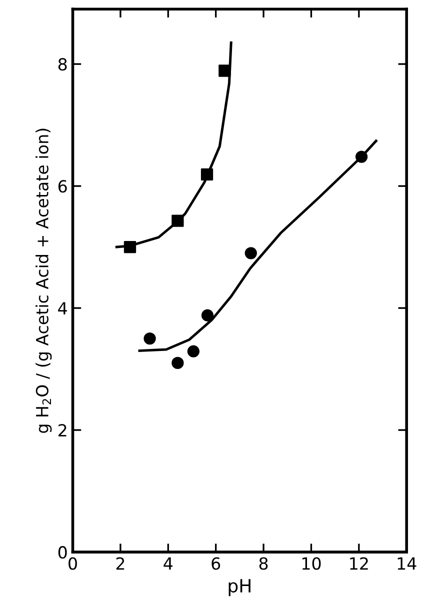 The image size is (428, 610). Describe the element at coordinates (359, 563) in the screenshot. I see `x-tick-label: 12` at that location.